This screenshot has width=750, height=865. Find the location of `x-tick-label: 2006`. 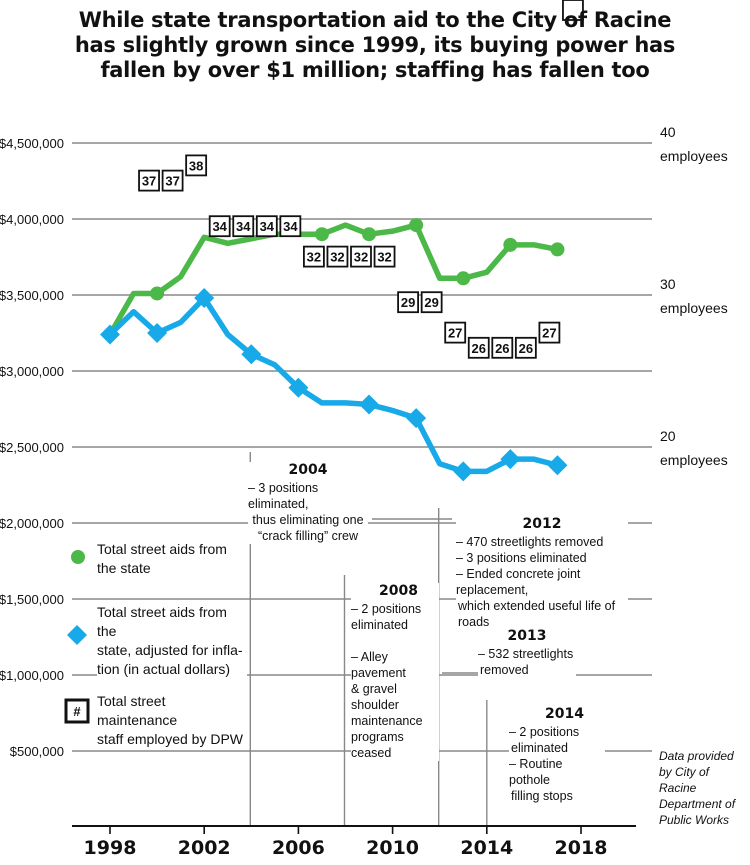

x-tick-label: 2006 is located at coordinates (298, 848).